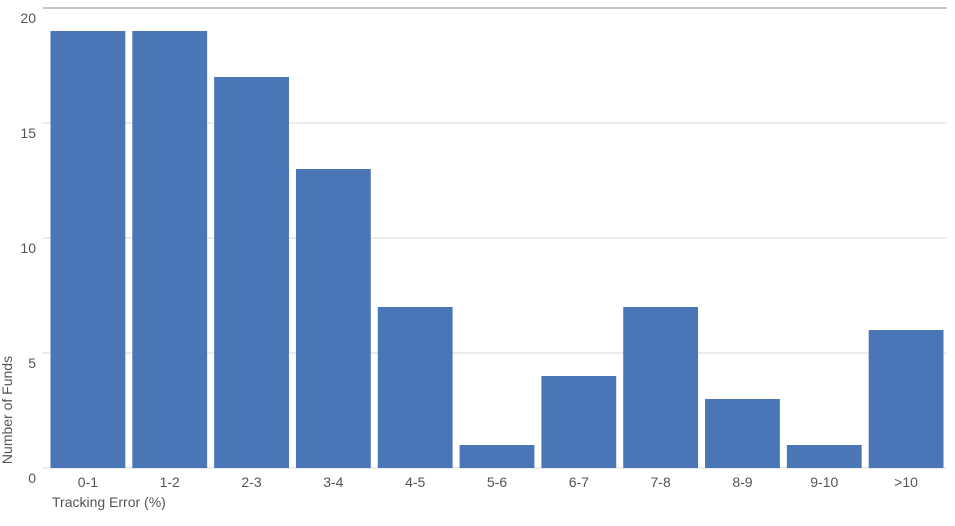 This screenshot has height=526, width=955. I want to click on x-tick-label: 5-6, so click(497, 482).